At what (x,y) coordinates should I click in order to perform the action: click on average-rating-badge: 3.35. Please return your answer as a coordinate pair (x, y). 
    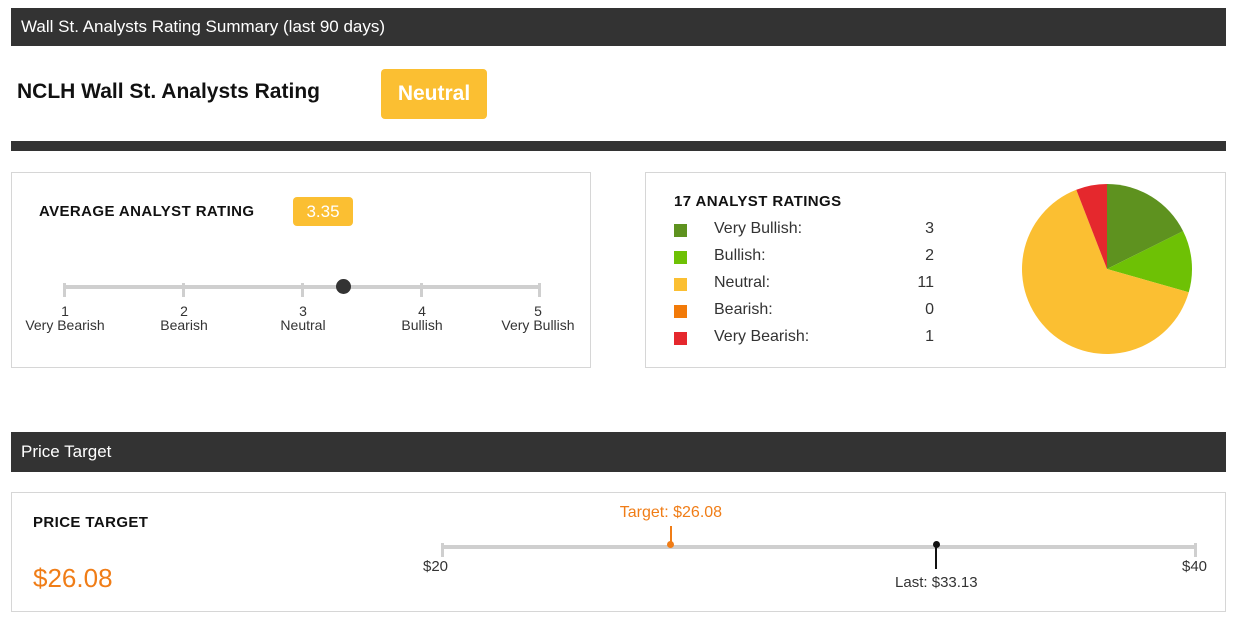
    Looking at the image, I should click on (323, 211).